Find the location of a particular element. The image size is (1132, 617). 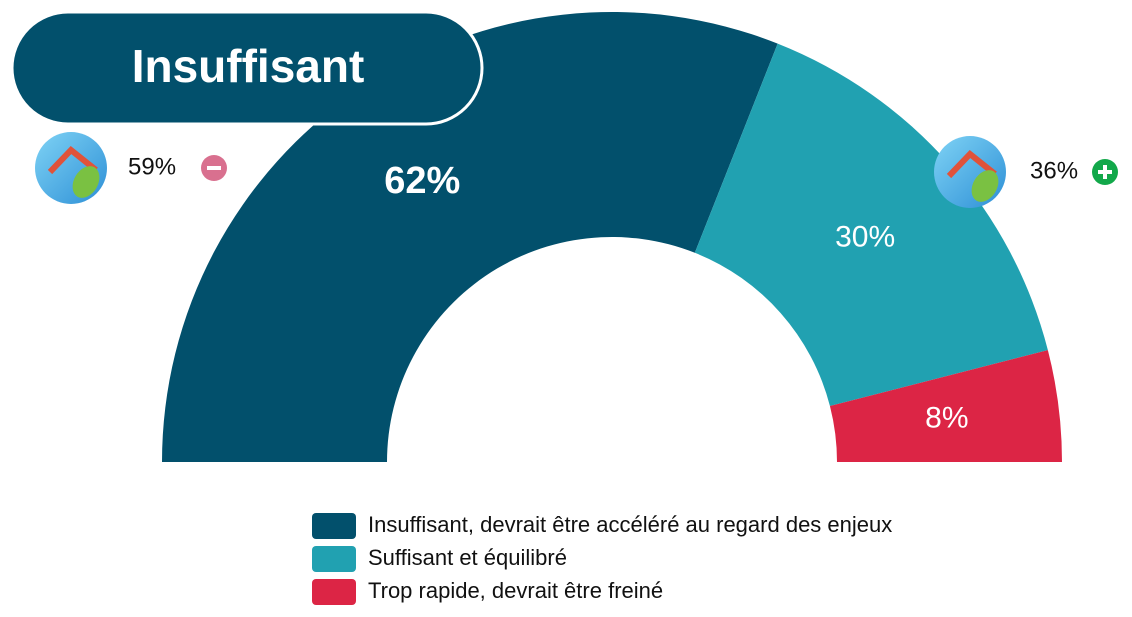

data-label: 62% is located at coordinates (422, 181).